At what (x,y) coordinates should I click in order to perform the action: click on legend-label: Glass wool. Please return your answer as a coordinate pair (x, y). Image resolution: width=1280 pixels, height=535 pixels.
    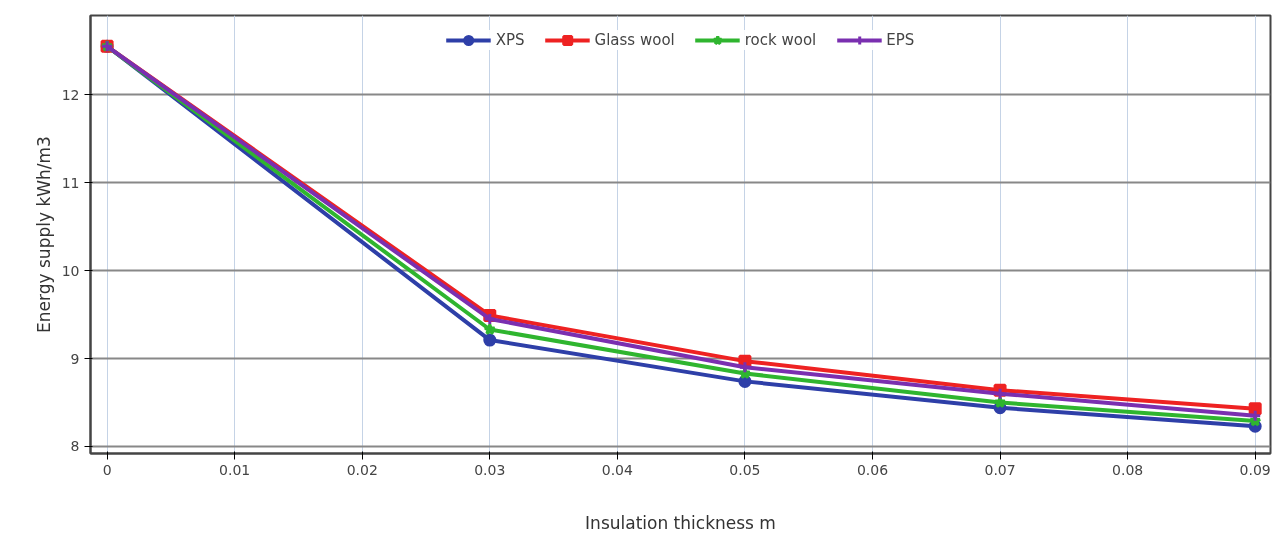
    Looking at the image, I should click on (634, 40).